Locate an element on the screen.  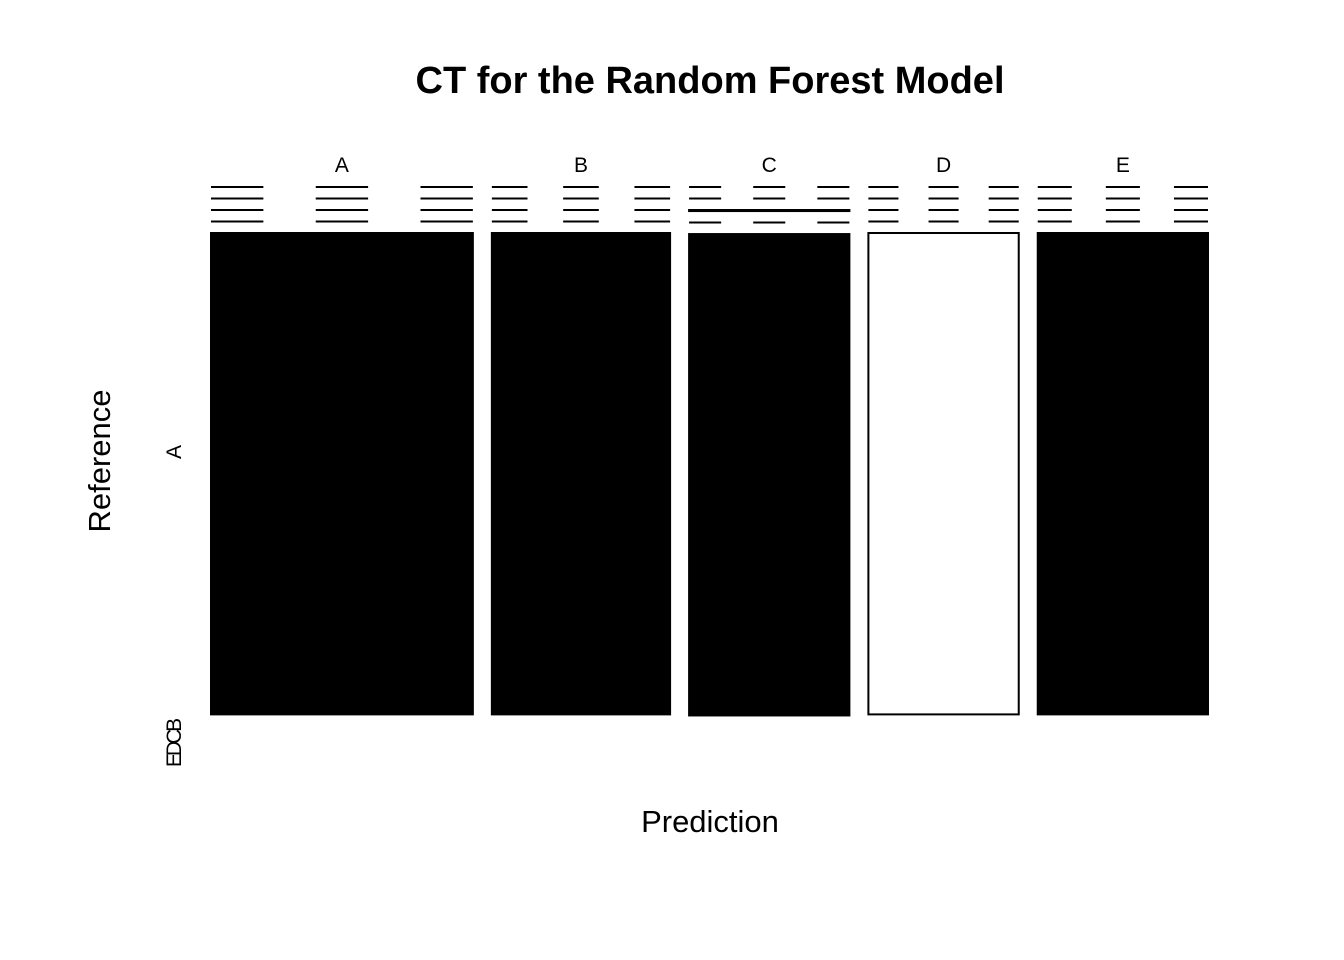
reference-tick-a: A is located at coordinates (174, 452).